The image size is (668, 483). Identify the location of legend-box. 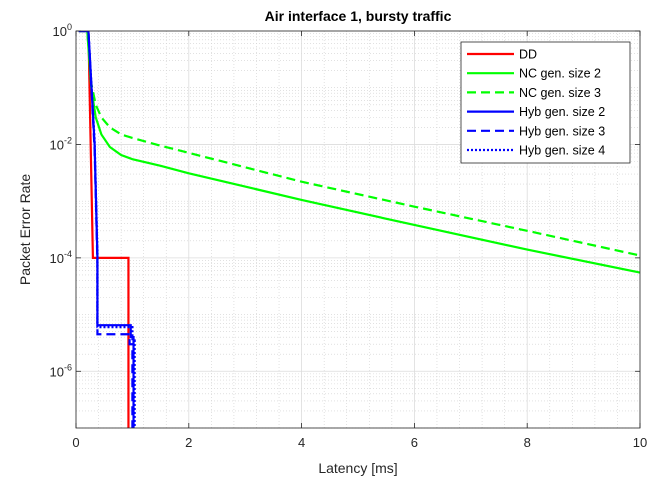
(545, 102).